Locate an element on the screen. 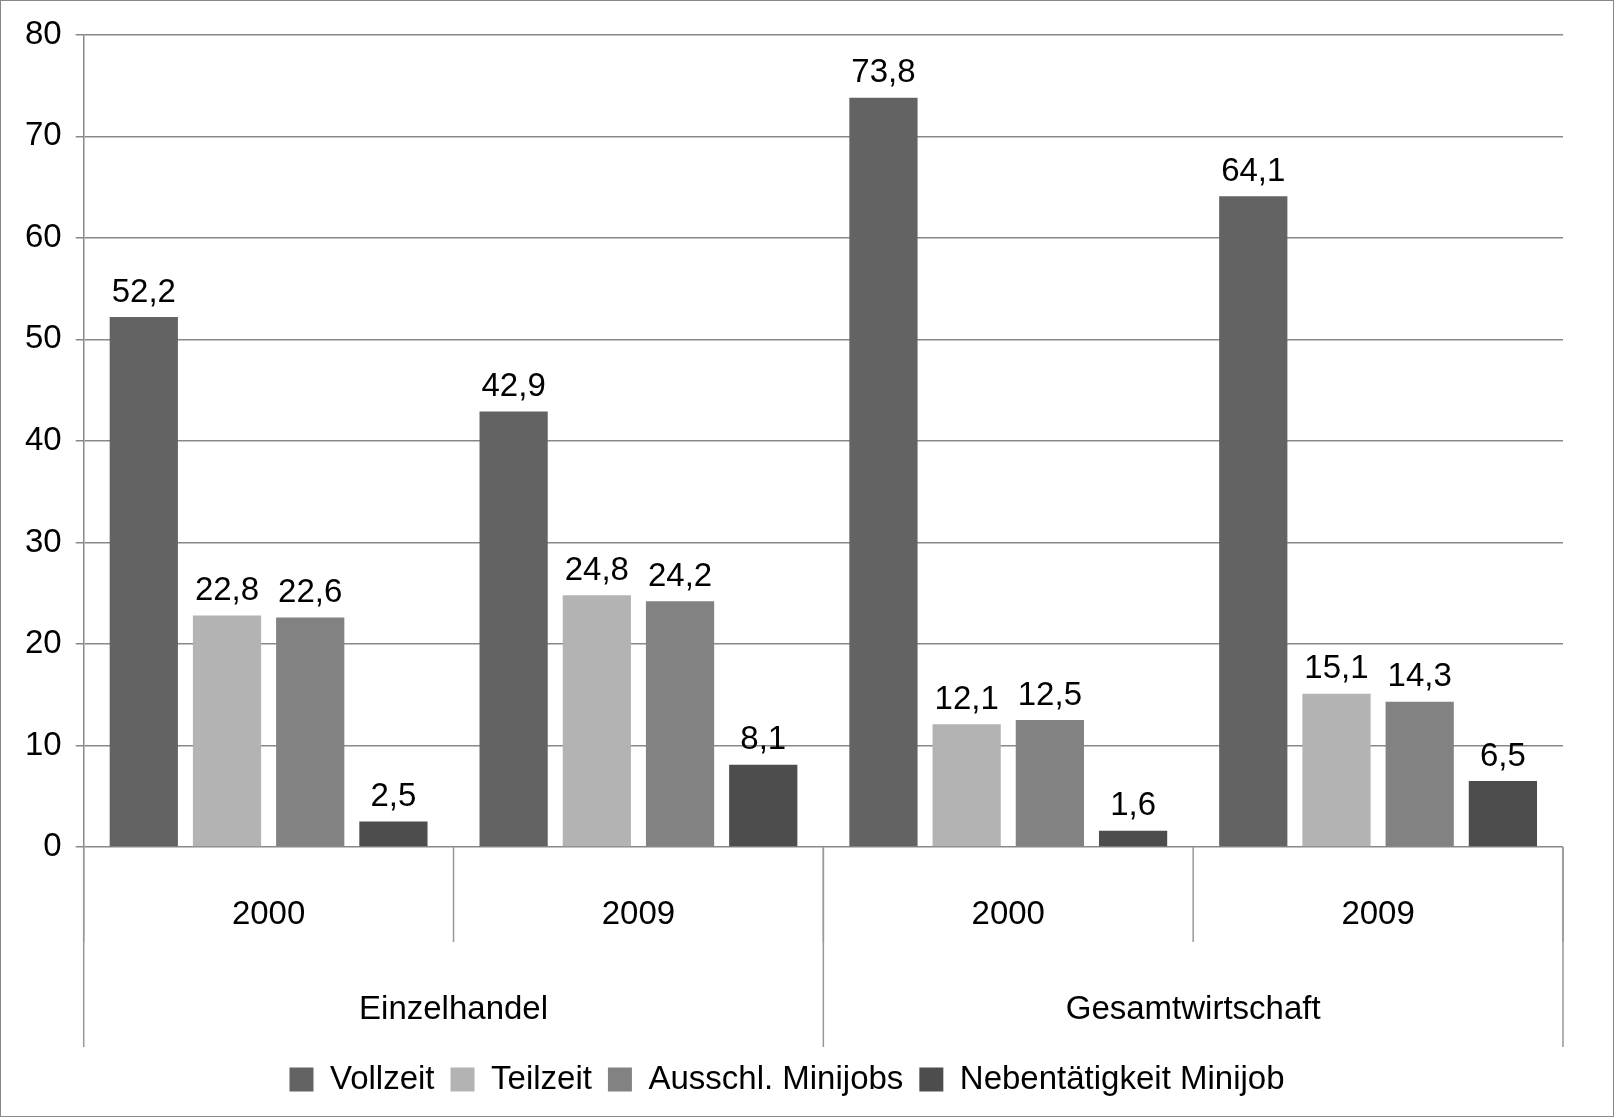 This screenshot has height=1117, width=1614. data-label: 24,2 is located at coordinates (680, 574).